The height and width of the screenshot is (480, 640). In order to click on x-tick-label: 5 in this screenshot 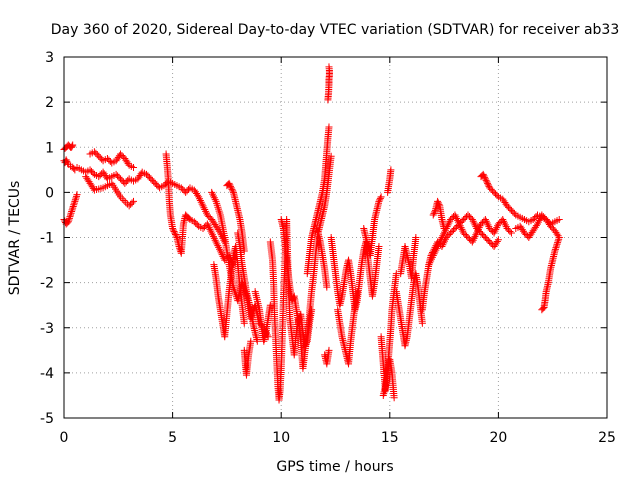, I will do `click(172, 438)`.